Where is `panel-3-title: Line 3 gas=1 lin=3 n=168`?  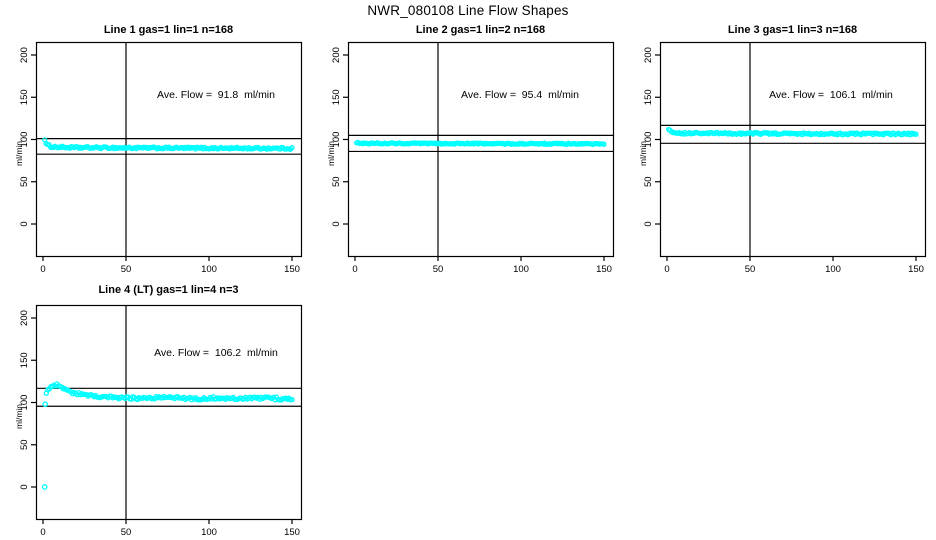
panel-3-title: Line 3 gas=1 lin=3 n=168 is located at coordinates (792, 30).